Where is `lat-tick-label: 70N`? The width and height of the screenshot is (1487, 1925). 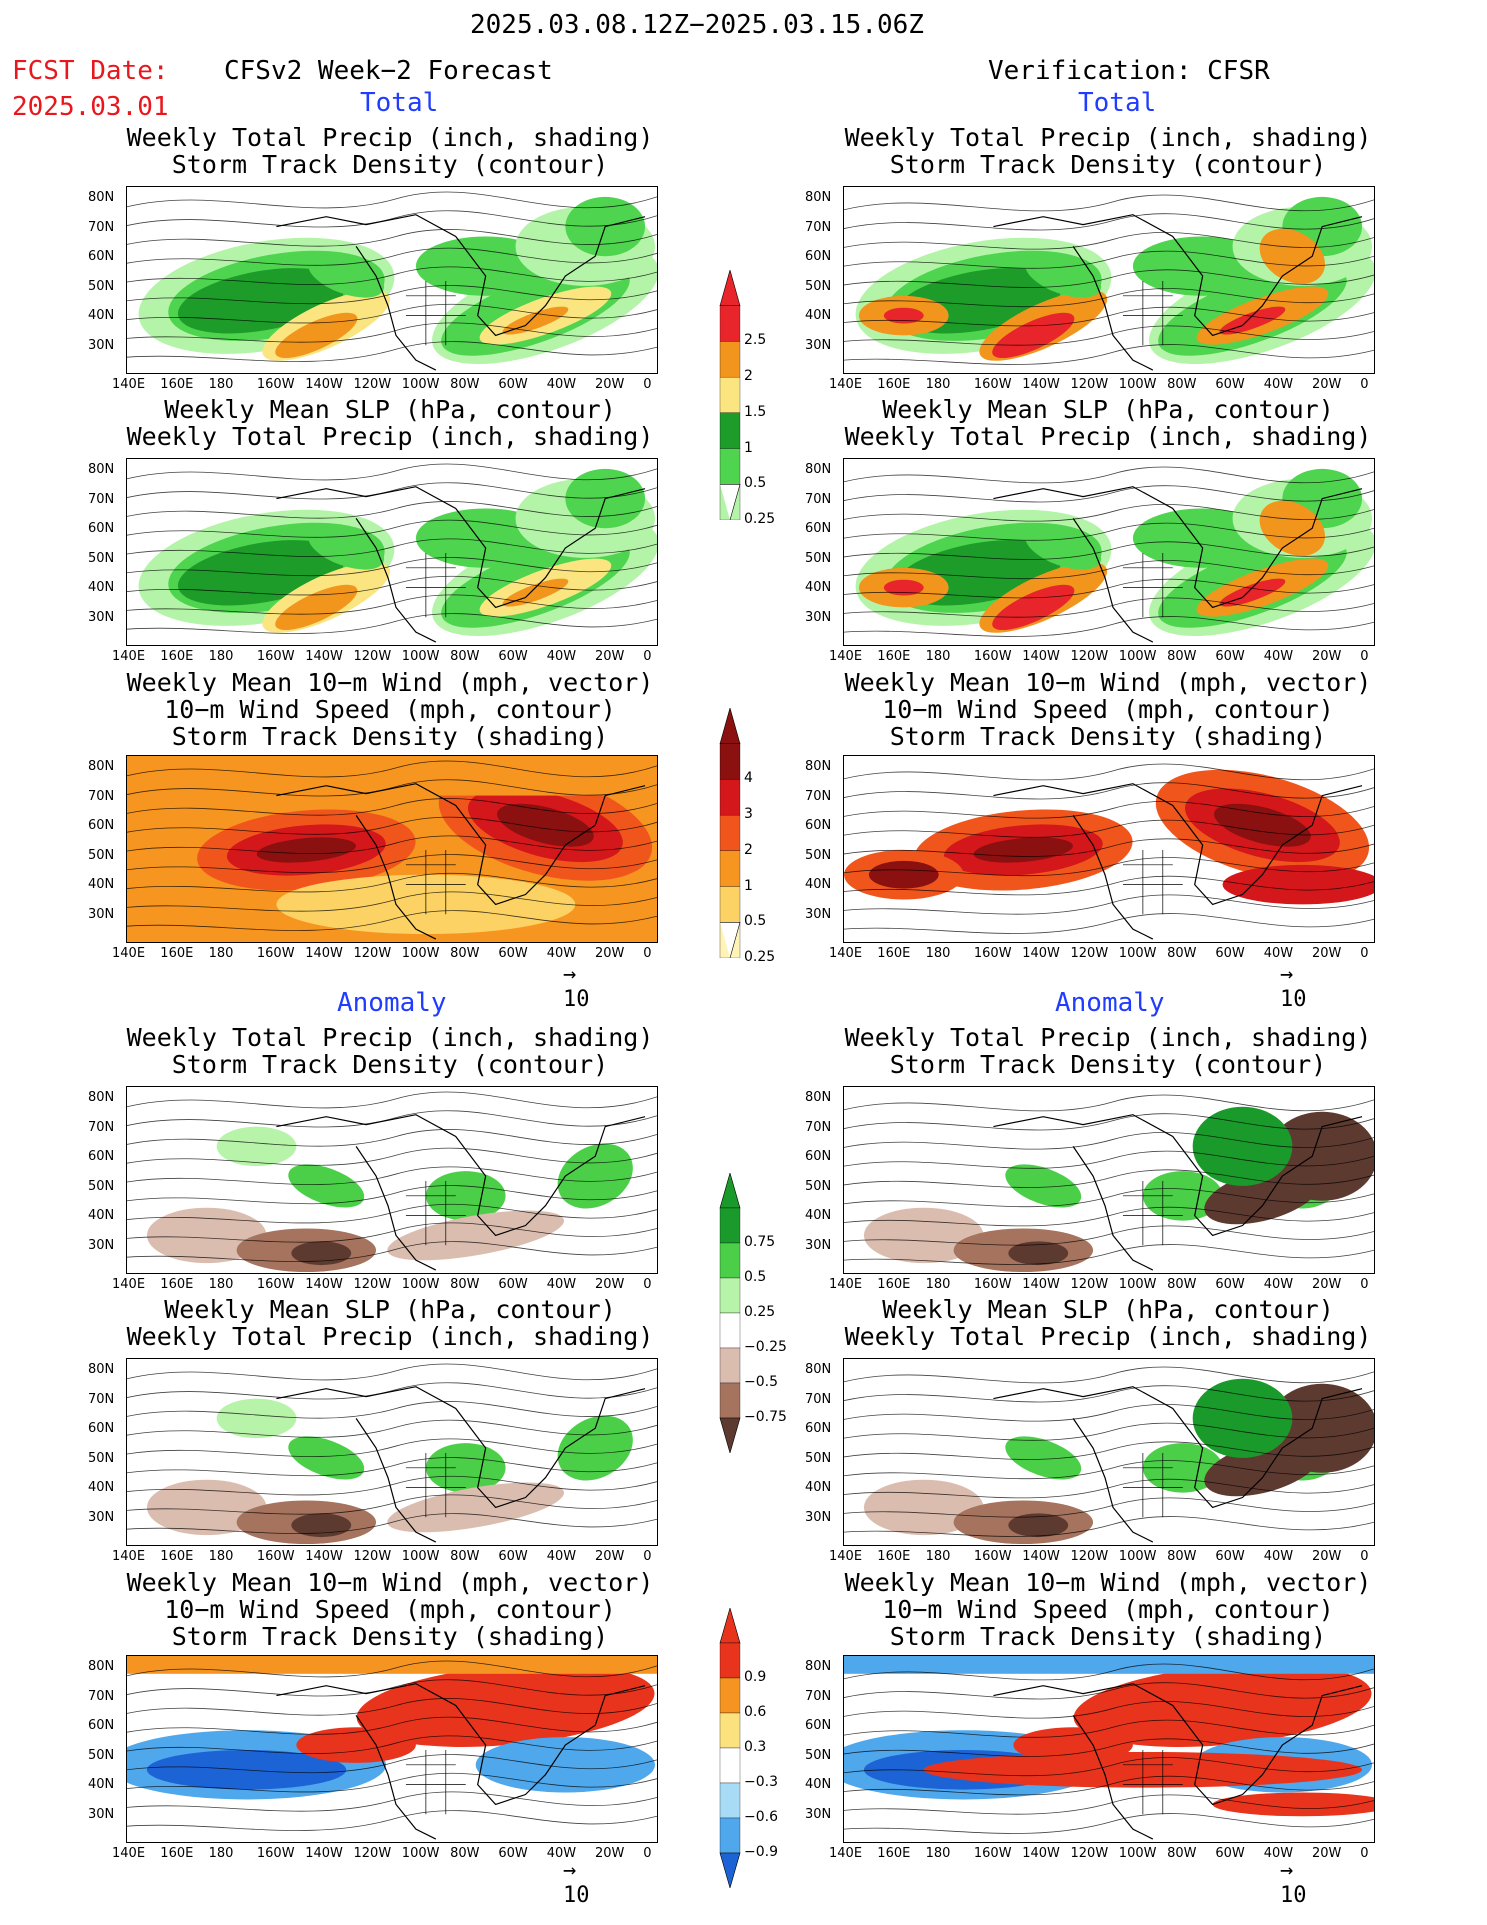
lat-tick-label: 70N is located at coordinates (818, 1399).